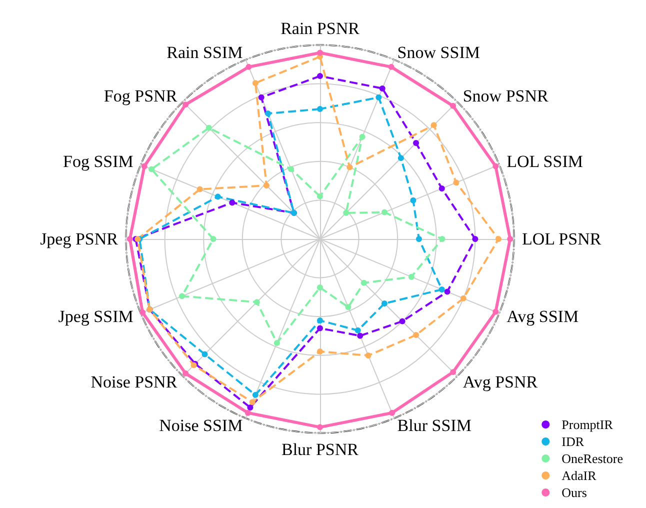  Describe the element at coordinates (134, 382) in the screenshot. I see `spoke-label: Noise PSNR` at that location.